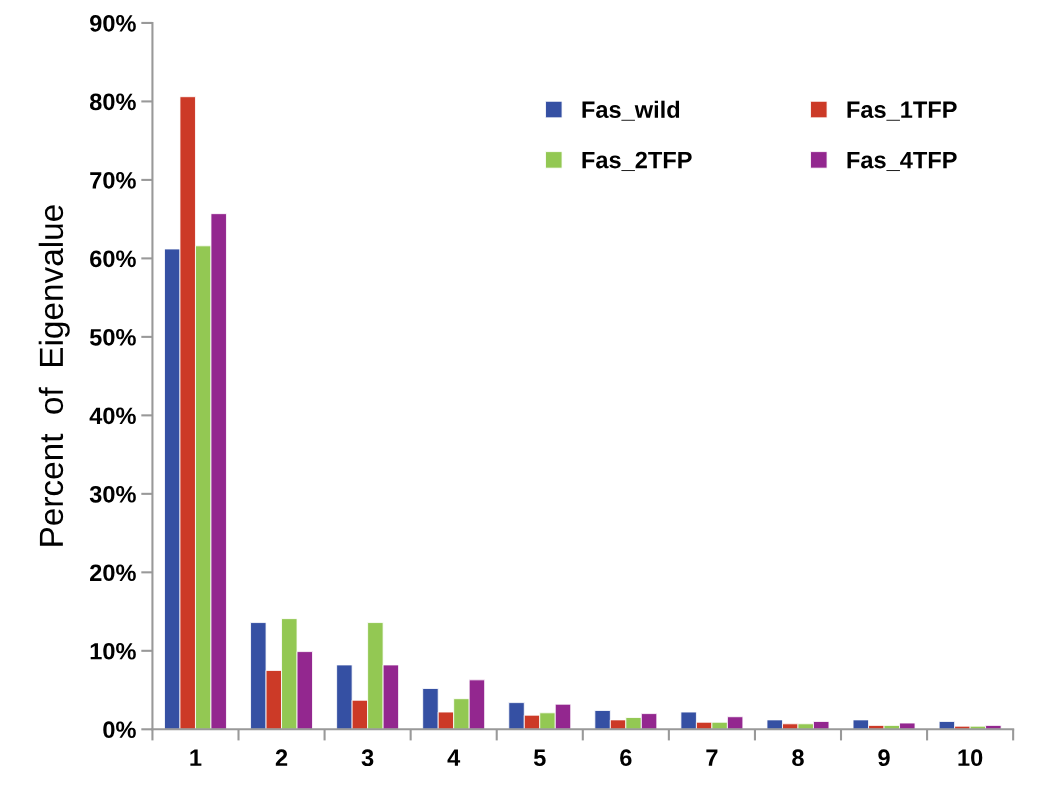  Describe the element at coordinates (113, 180) in the screenshot. I see `y-tick-label: 70%` at that location.